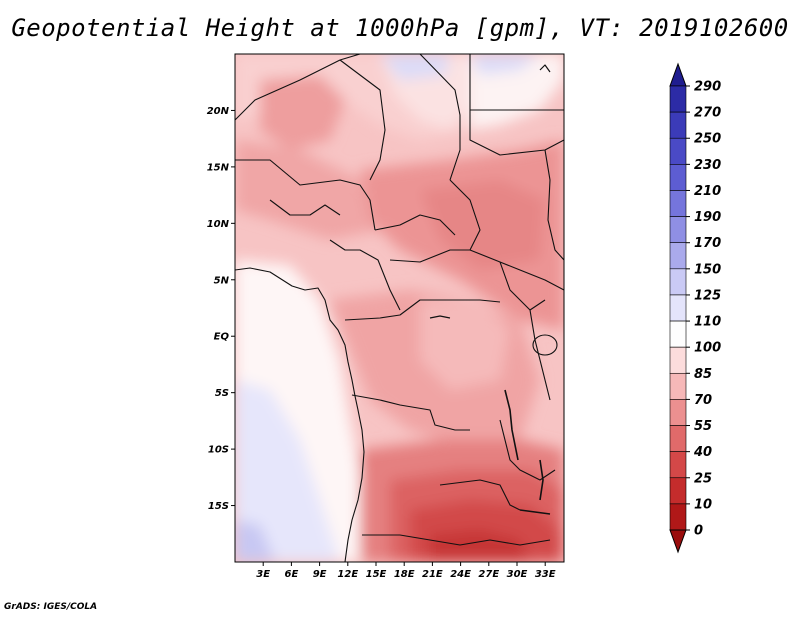 This screenshot has height=618, width=800. I want to click on lake-malawi, so click(541, 480).